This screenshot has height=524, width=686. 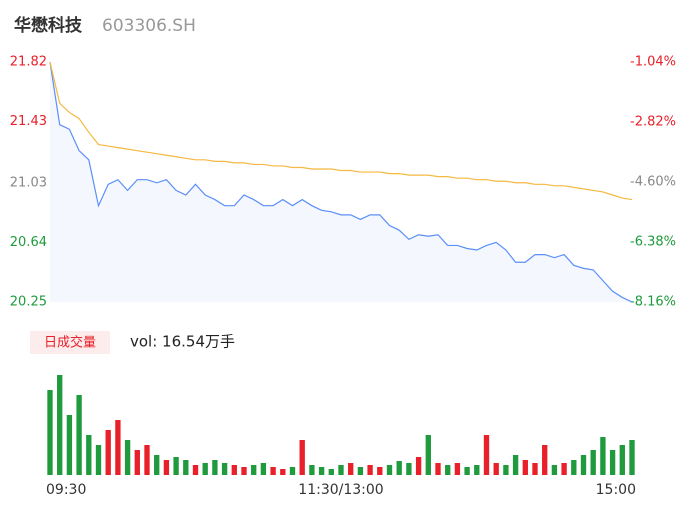 What do you see at coordinates (28, 242) in the screenshot?
I see `y-tick-label: 20.64` at bounding box center [28, 242].